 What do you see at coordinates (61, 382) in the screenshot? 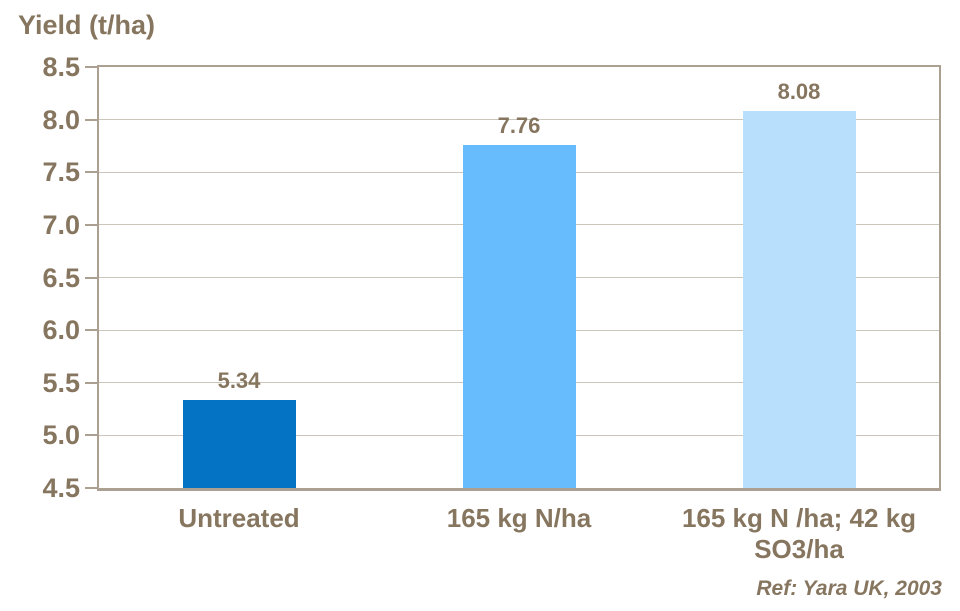
I see `y-axis-tick-label: 5.5` at bounding box center [61, 382].